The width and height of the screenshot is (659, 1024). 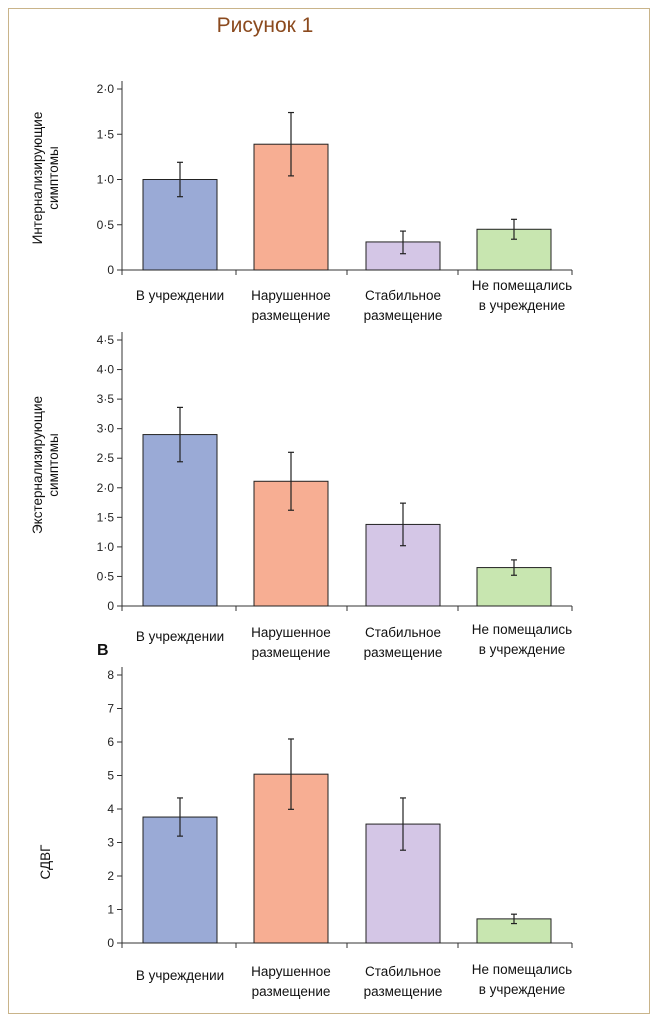 I want to click on y-axis-label: Интернализирующиесимптомы, so click(x=45, y=178).